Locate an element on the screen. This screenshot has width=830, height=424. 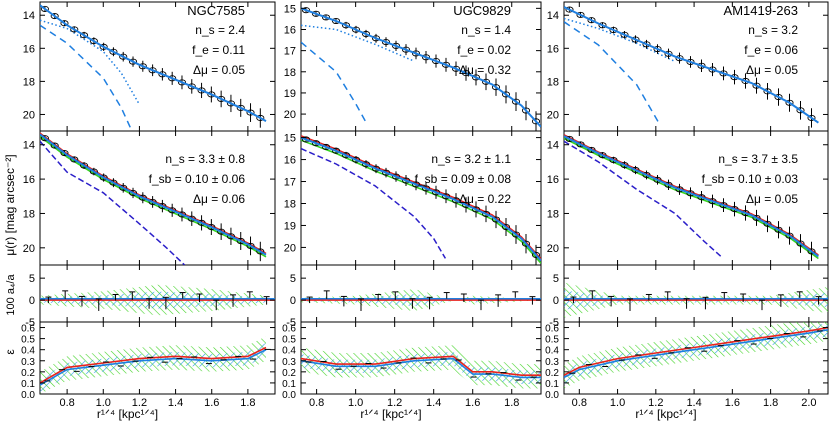
x-tick-label: 2.0 is located at coordinates (808, 403).